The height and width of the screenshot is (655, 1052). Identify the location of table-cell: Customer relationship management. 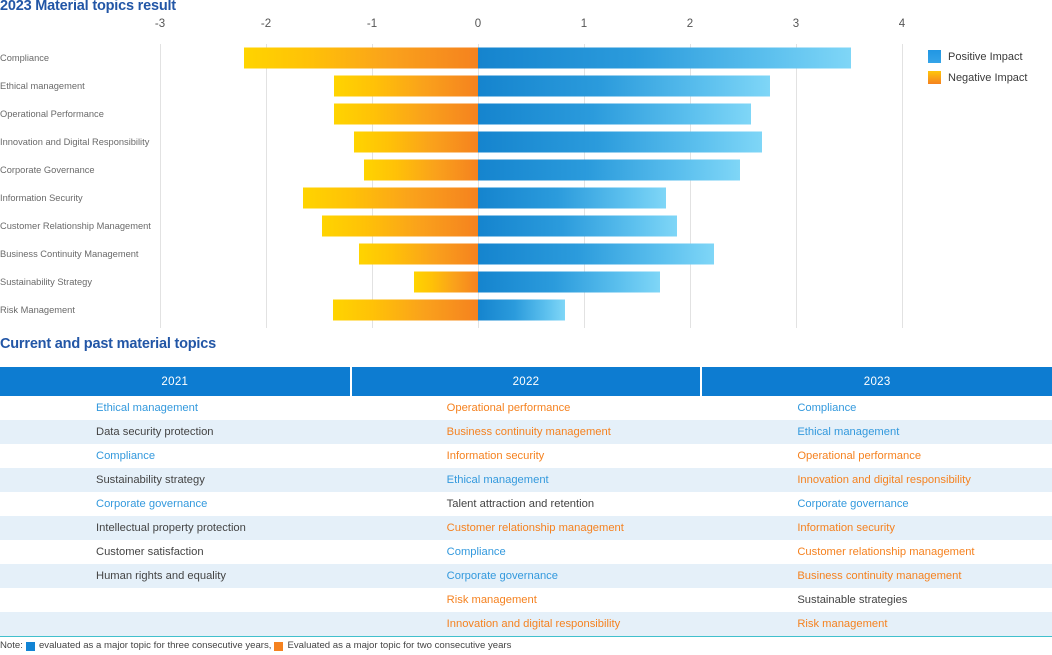
(876, 552).